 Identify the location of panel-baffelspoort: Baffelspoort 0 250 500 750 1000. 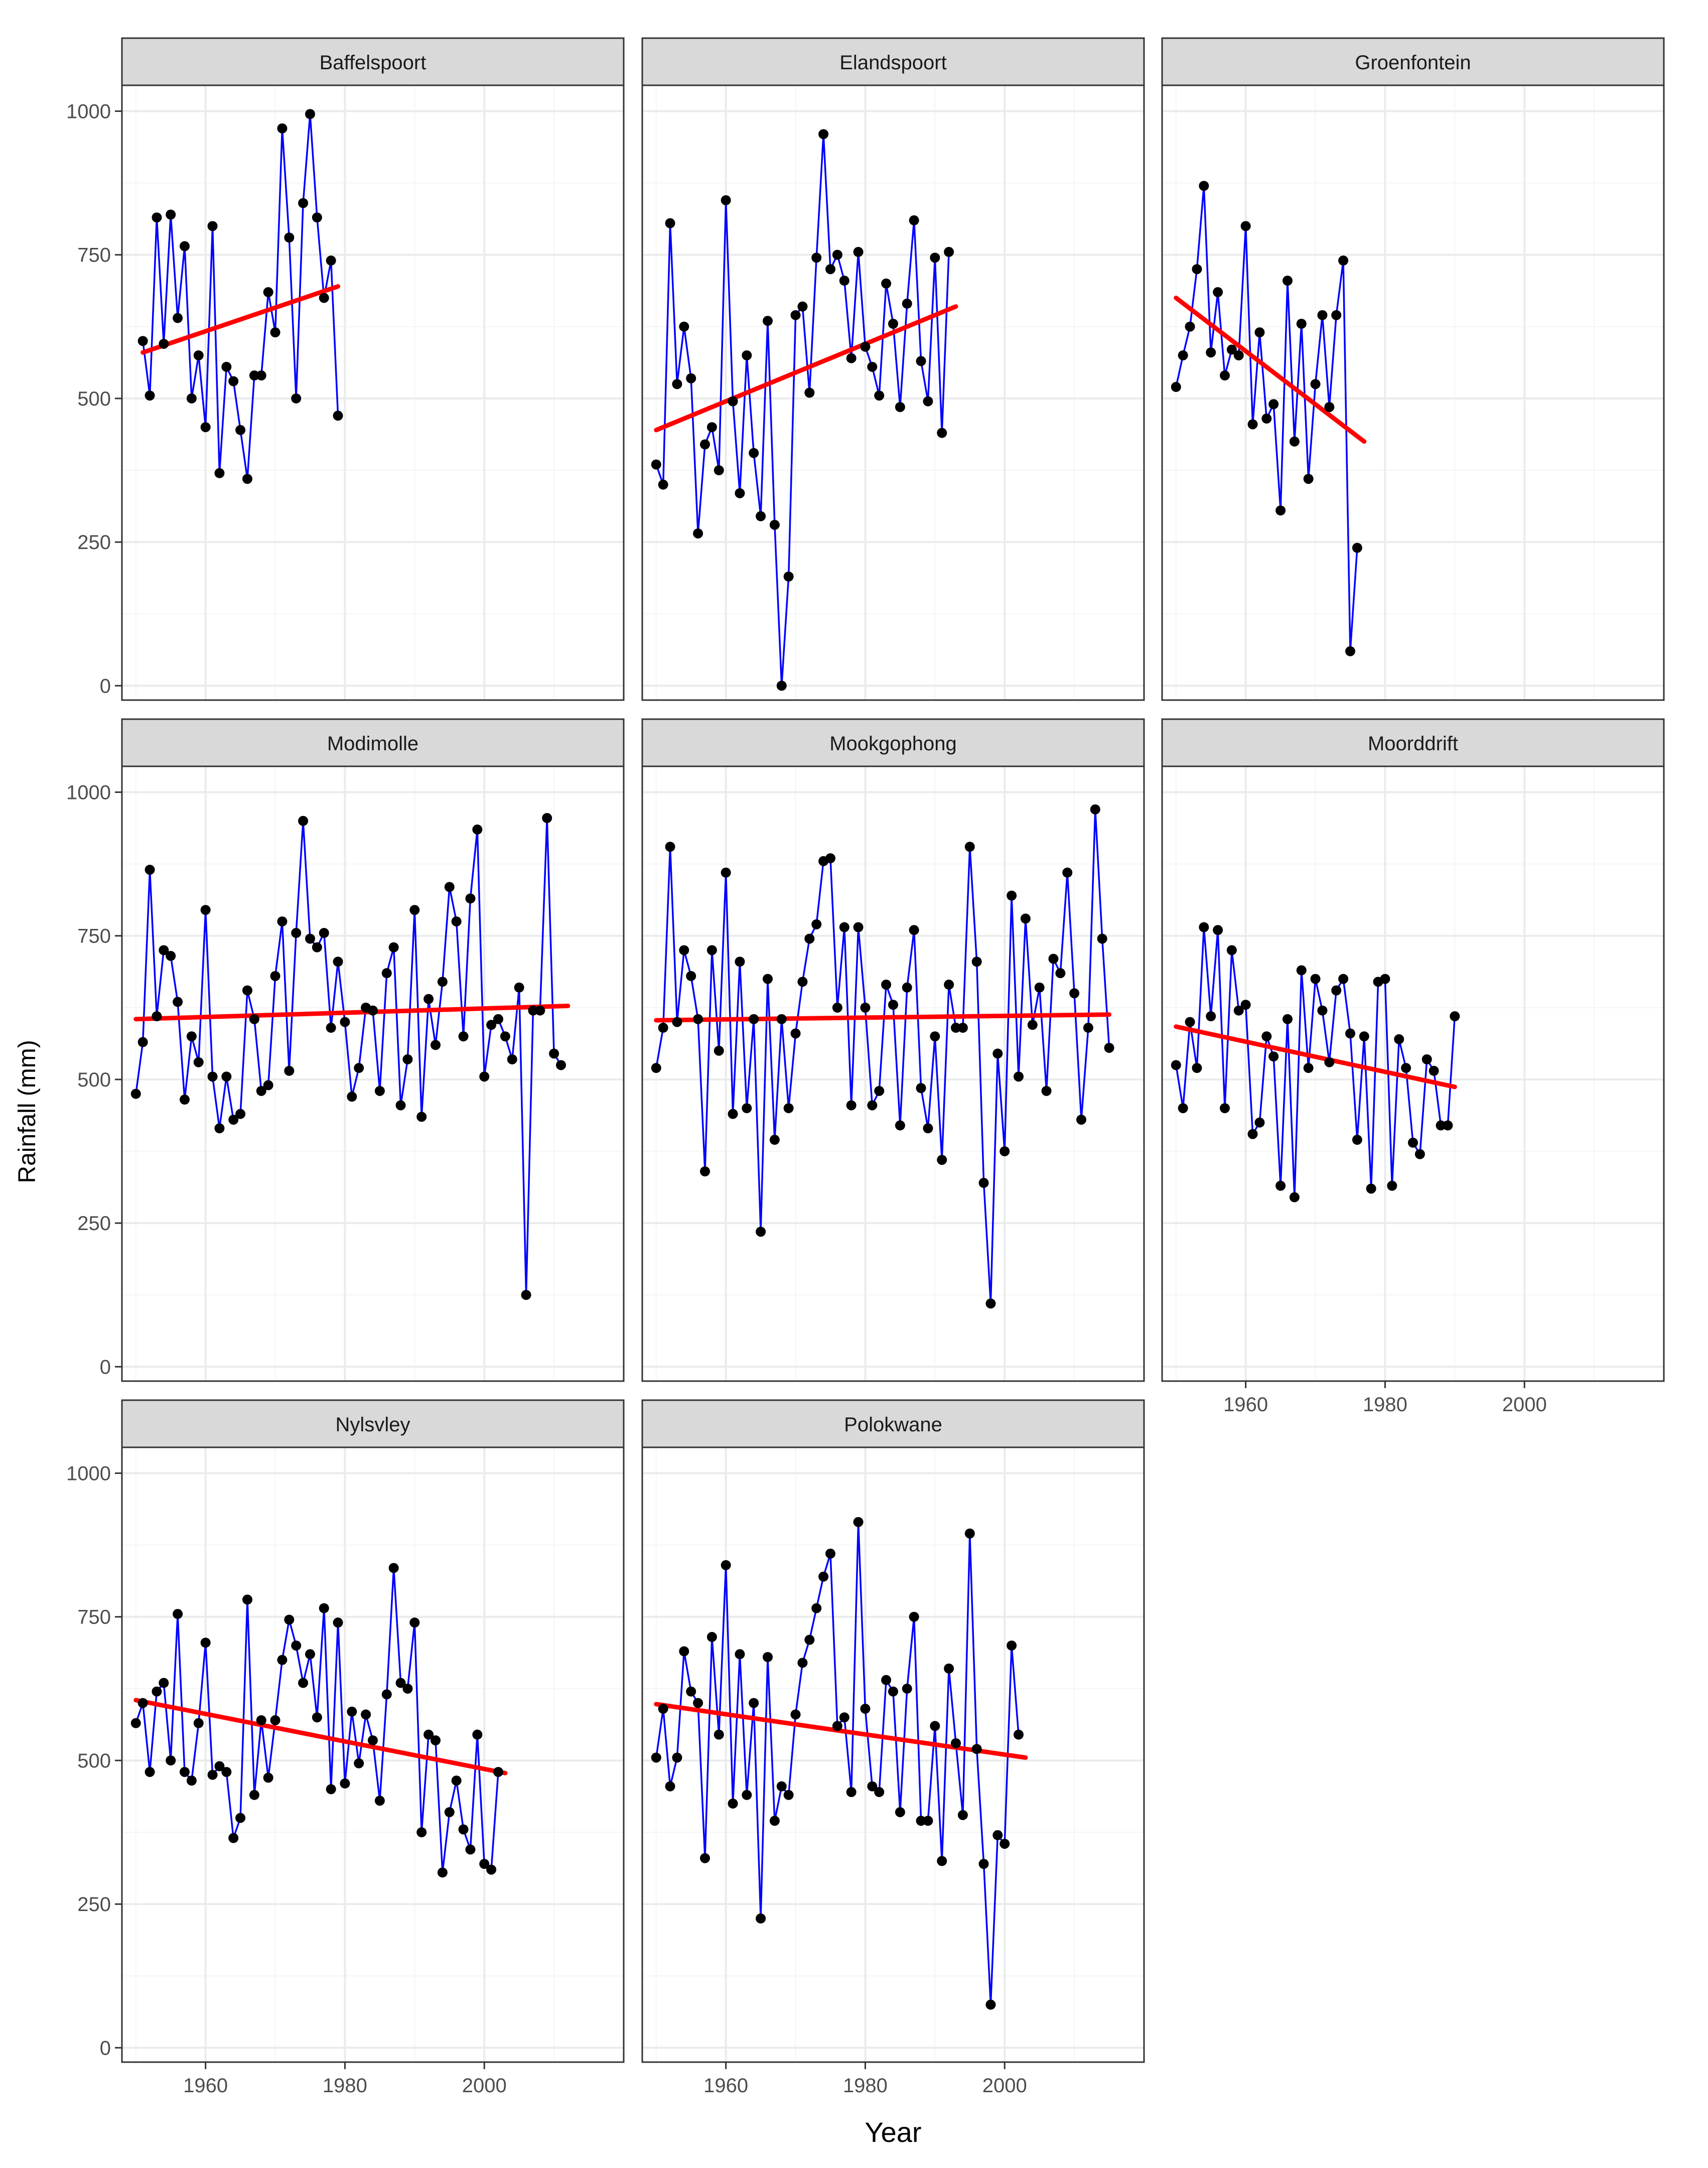
(345, 369).